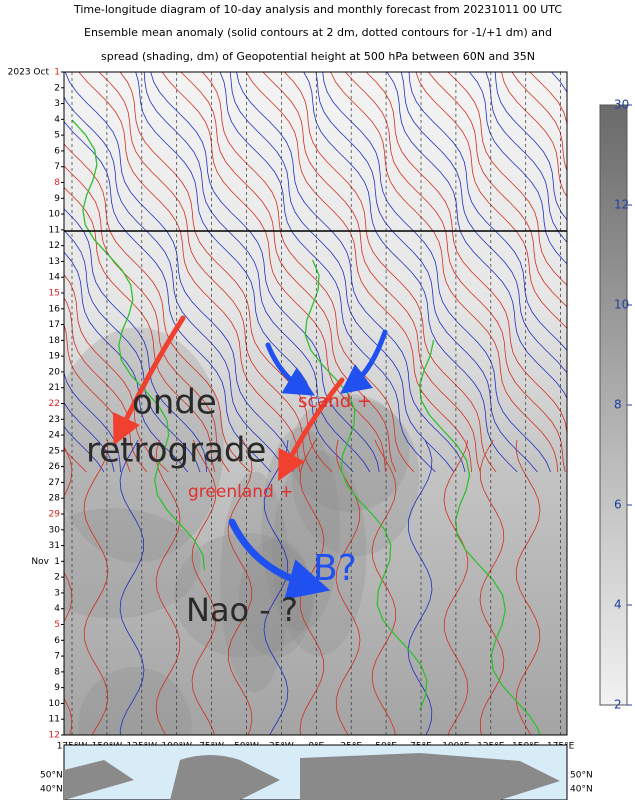 This screenshot has width=635, height=804. Describe the element at coordinates (55, 309) in the screenshot. I see `day-label: 16` at that location.